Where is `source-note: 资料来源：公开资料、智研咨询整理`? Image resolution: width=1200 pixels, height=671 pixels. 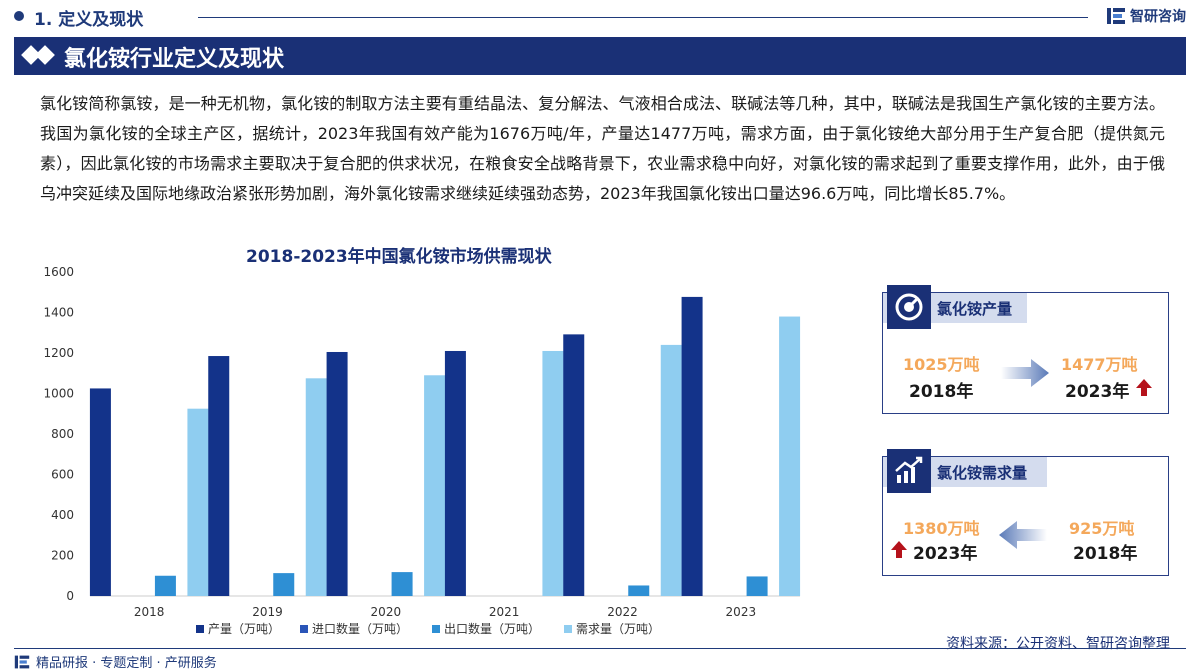
source-note: 资料来源：公开资料、智研咨询整理 is located at coordinates (1058, 644).